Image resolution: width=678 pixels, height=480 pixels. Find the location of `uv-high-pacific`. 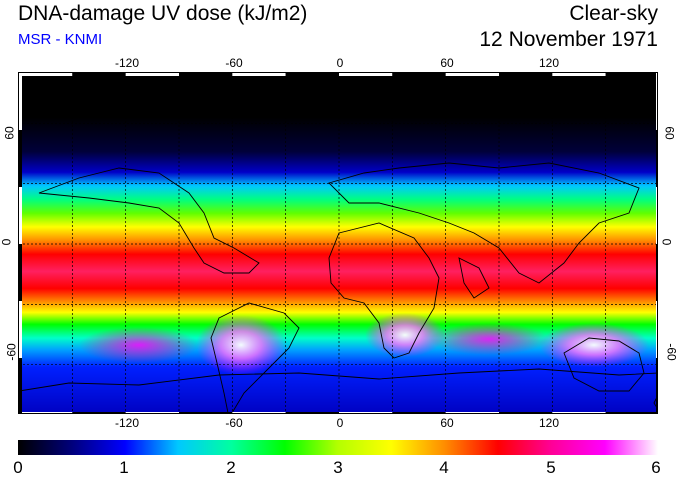

uv-high-pacific is located at coordinates (139, 345).